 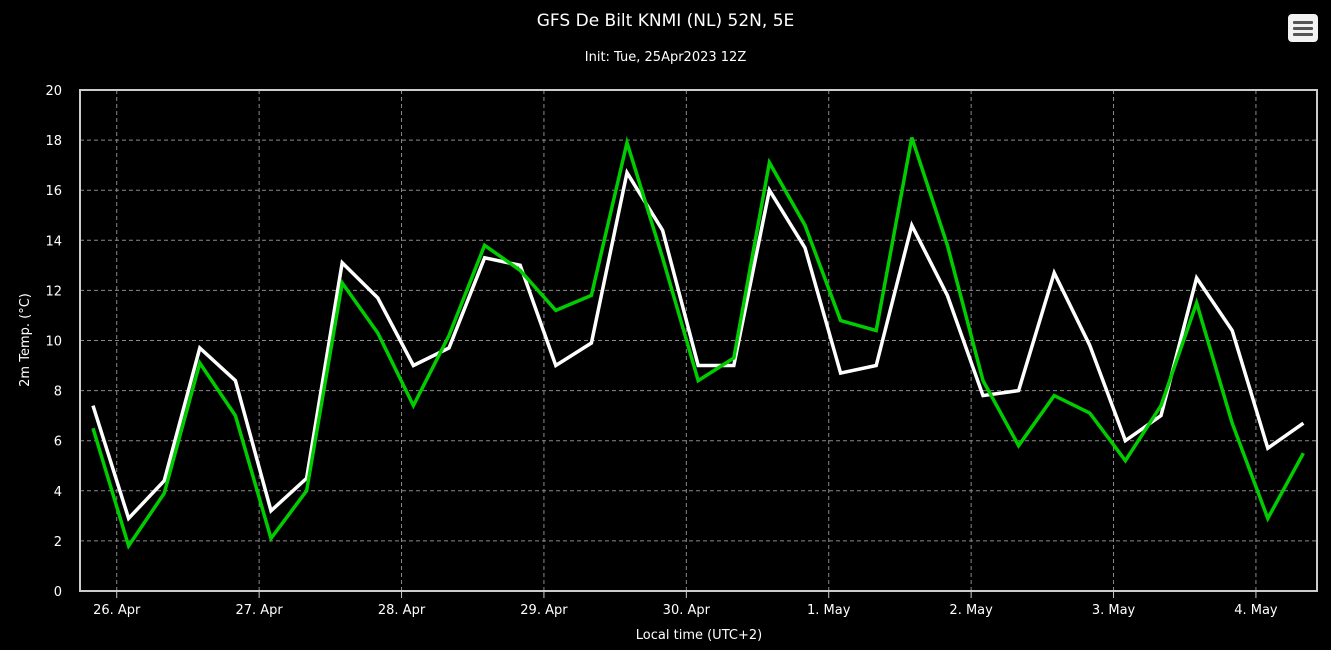 I want to click on x-tick-label: 1. May, so click(x=829, y=610).